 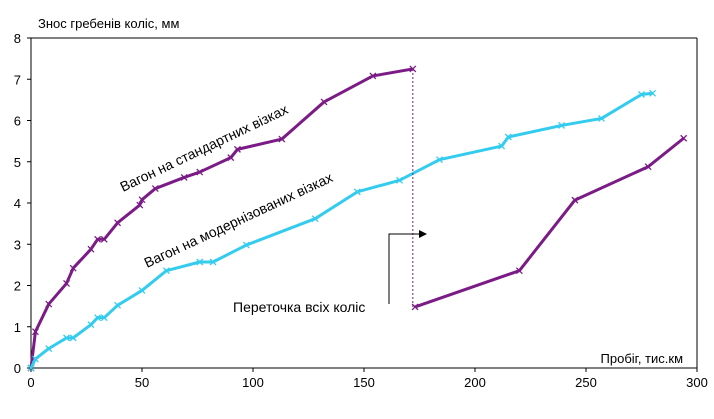 What do you see at coordinates (404, 268) in the screenshot?
I see `reprofile-arrow` at bounding box center [404, 268].